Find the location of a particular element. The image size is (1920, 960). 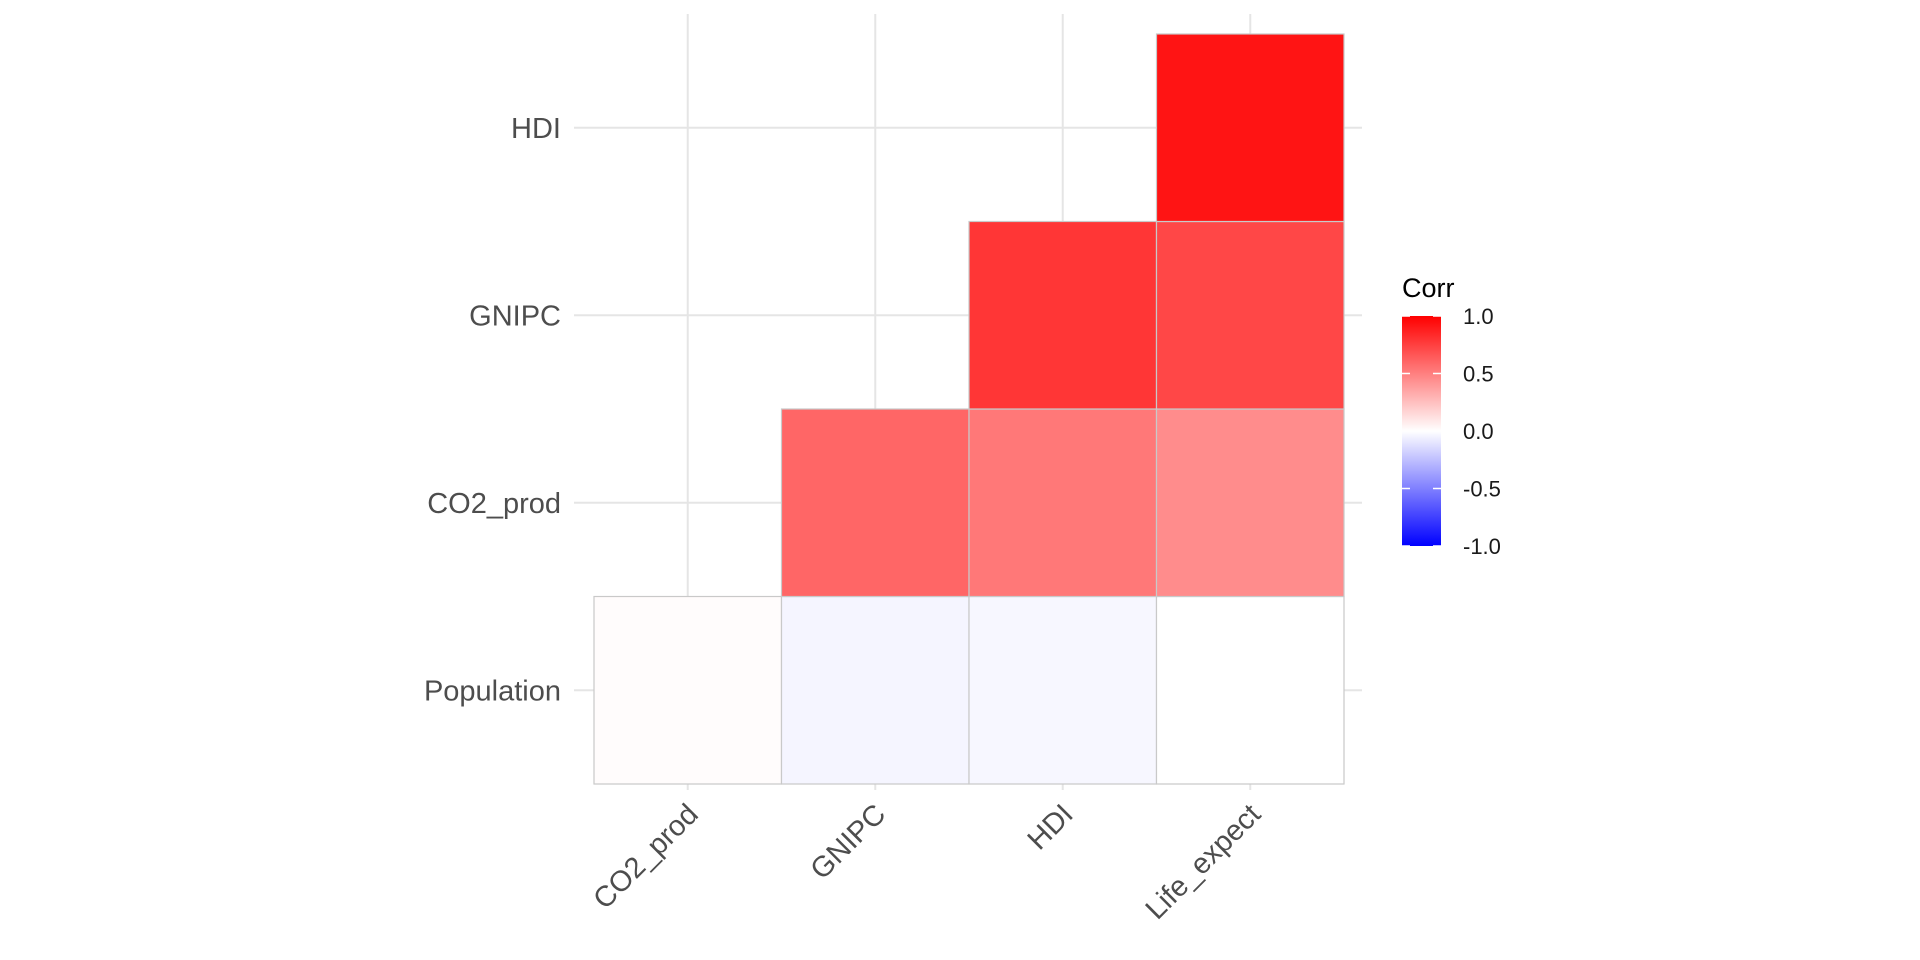

legend-ticks: 1.0 0.5 0.0 -0.5 -1.0 is located at coordinates (1451, 431).